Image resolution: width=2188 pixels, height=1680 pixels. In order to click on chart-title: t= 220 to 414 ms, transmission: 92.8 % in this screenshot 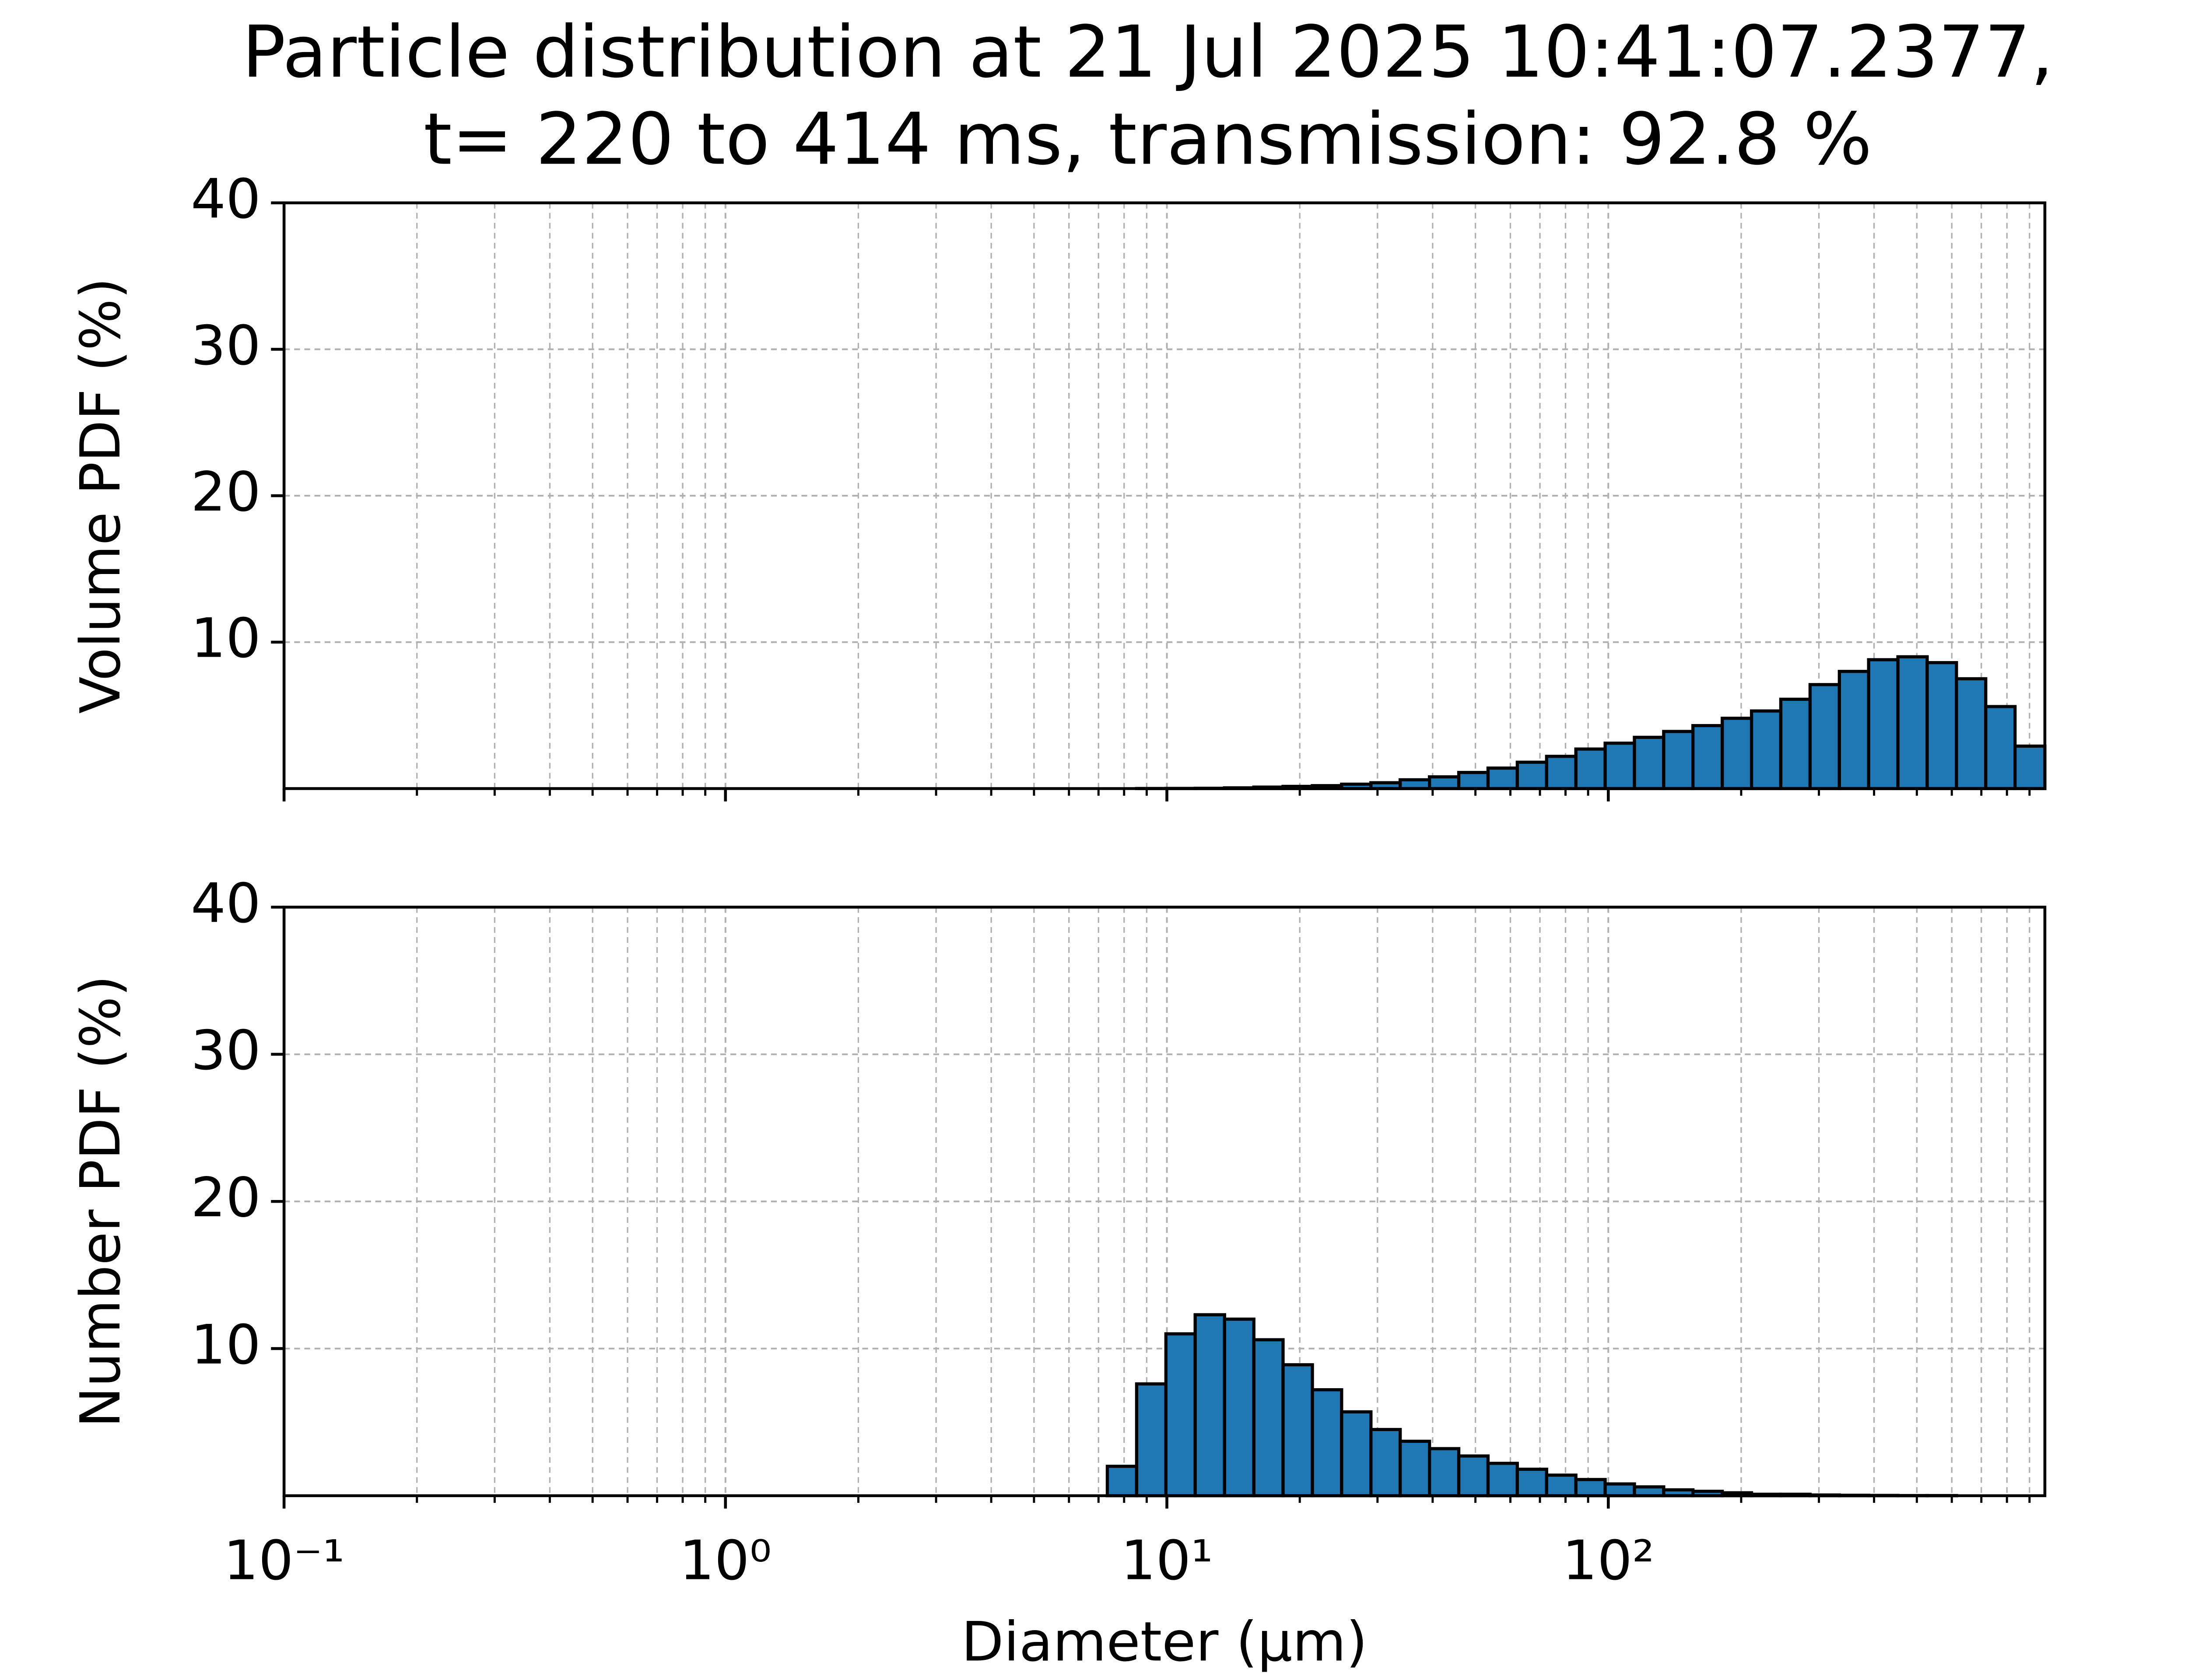, I will do `click(1148, 139)`.